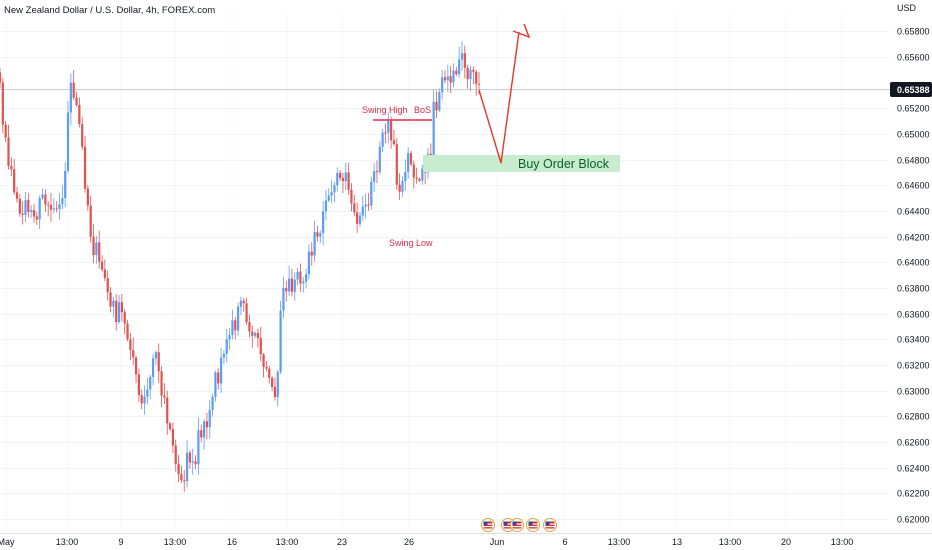 The image size is (932, 550). What do you see at coordinates (519, 525) in the screenshot?
I see `economic-events` at bounding box center [519, 525].